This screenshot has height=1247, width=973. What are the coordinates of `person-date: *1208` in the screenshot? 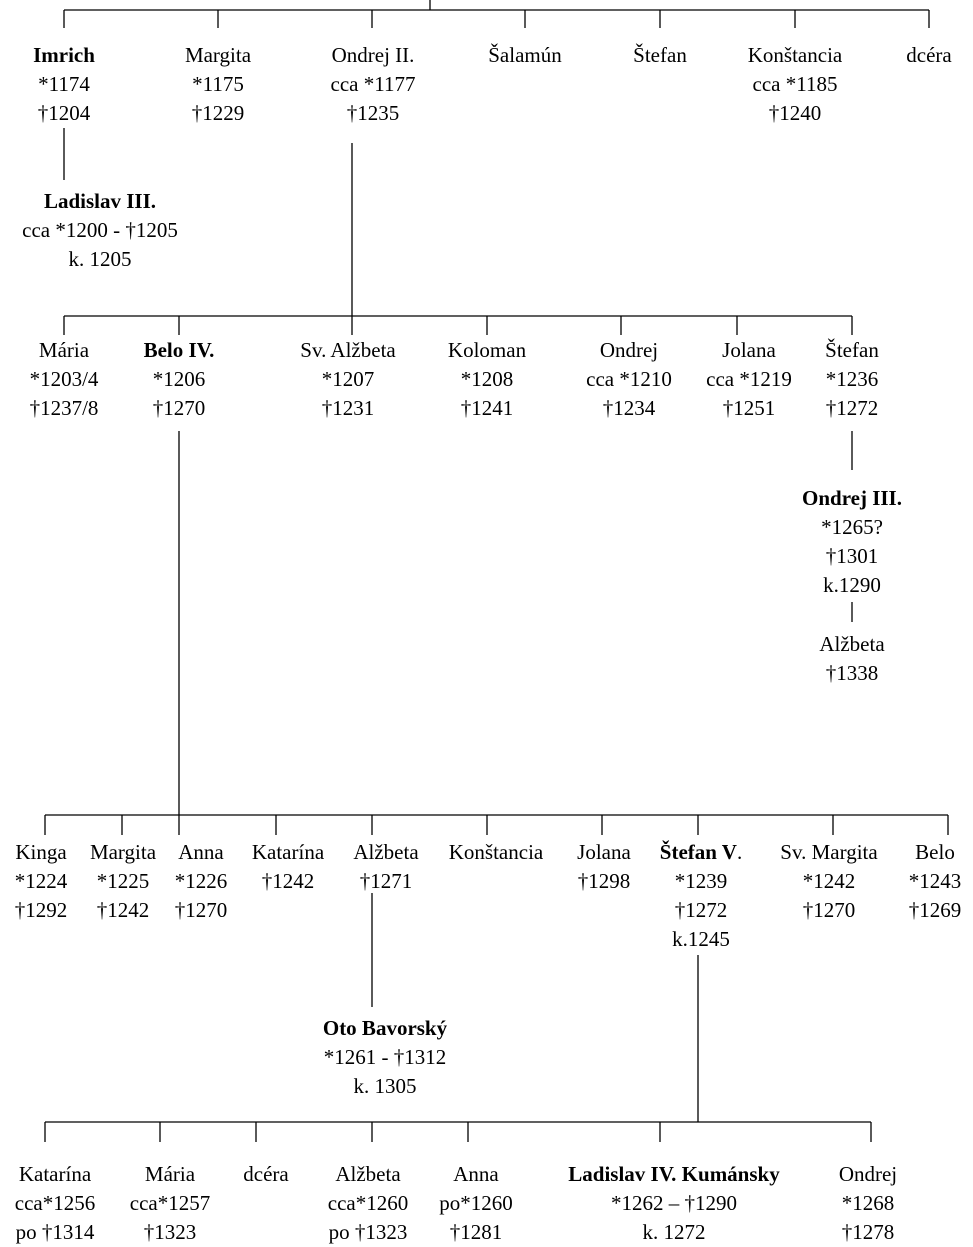 It's located at (487, 379).